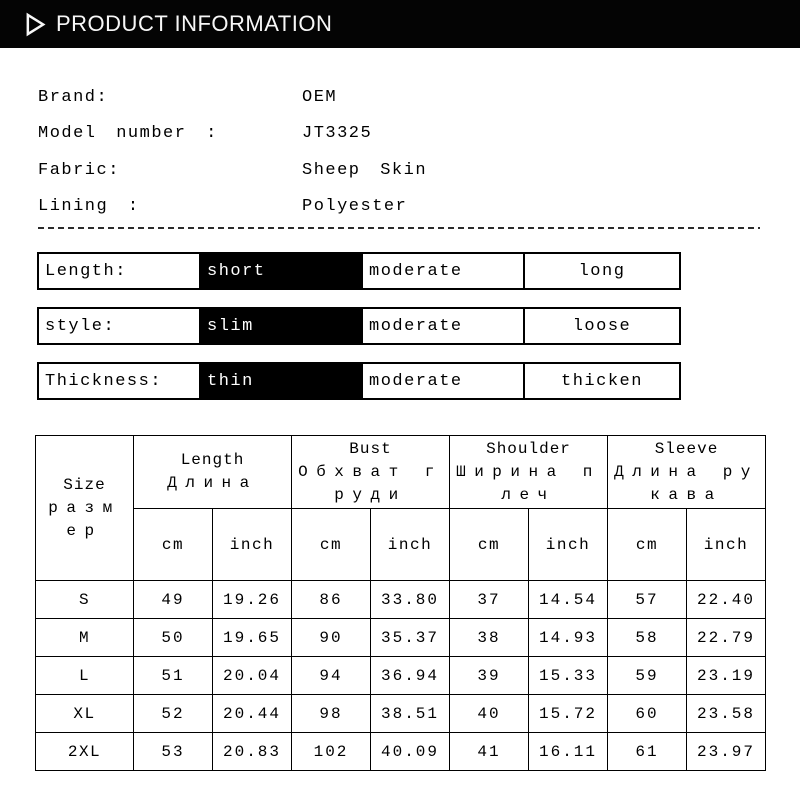 The image size is (800, 800). Describe the element at coordinates (399, 228) in the screenshot. I see `dashed-divider` at that location.